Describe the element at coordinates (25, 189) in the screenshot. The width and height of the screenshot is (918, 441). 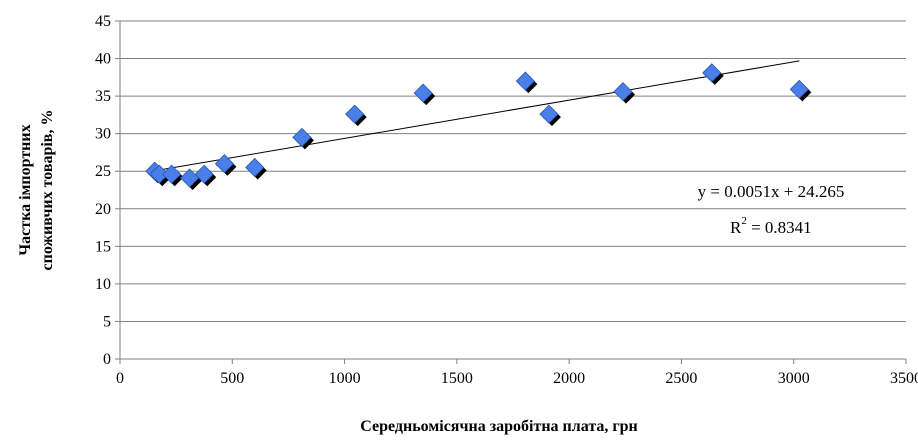
I see `y-axis-title-line-1: Частка імпортних` at that location.